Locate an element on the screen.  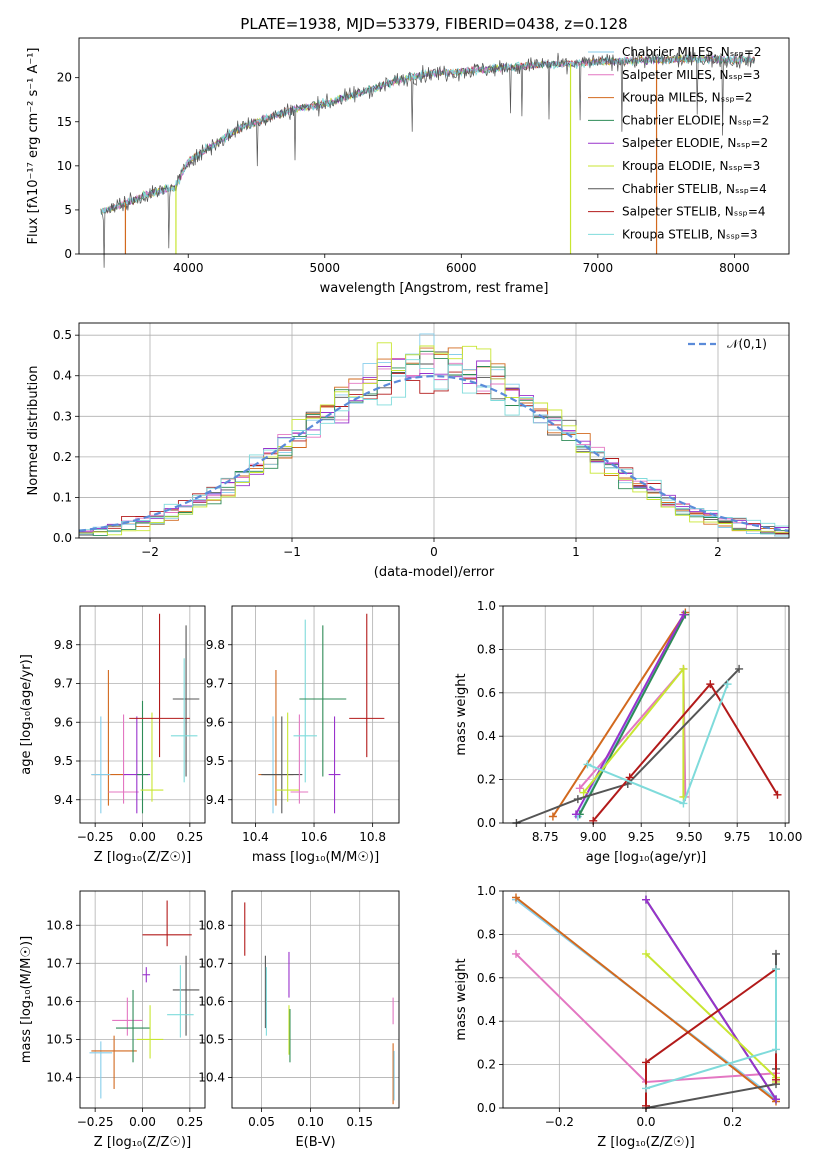
legend-label: Chabrier STELIB, Nₛₛₚ=4 is located at coordinates (694, 189).